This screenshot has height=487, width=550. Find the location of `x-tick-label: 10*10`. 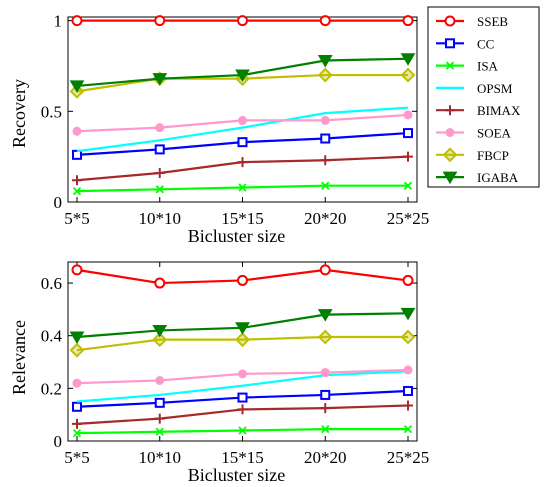

x-tick-label: 10*10 is located at coordinates (160, 457).